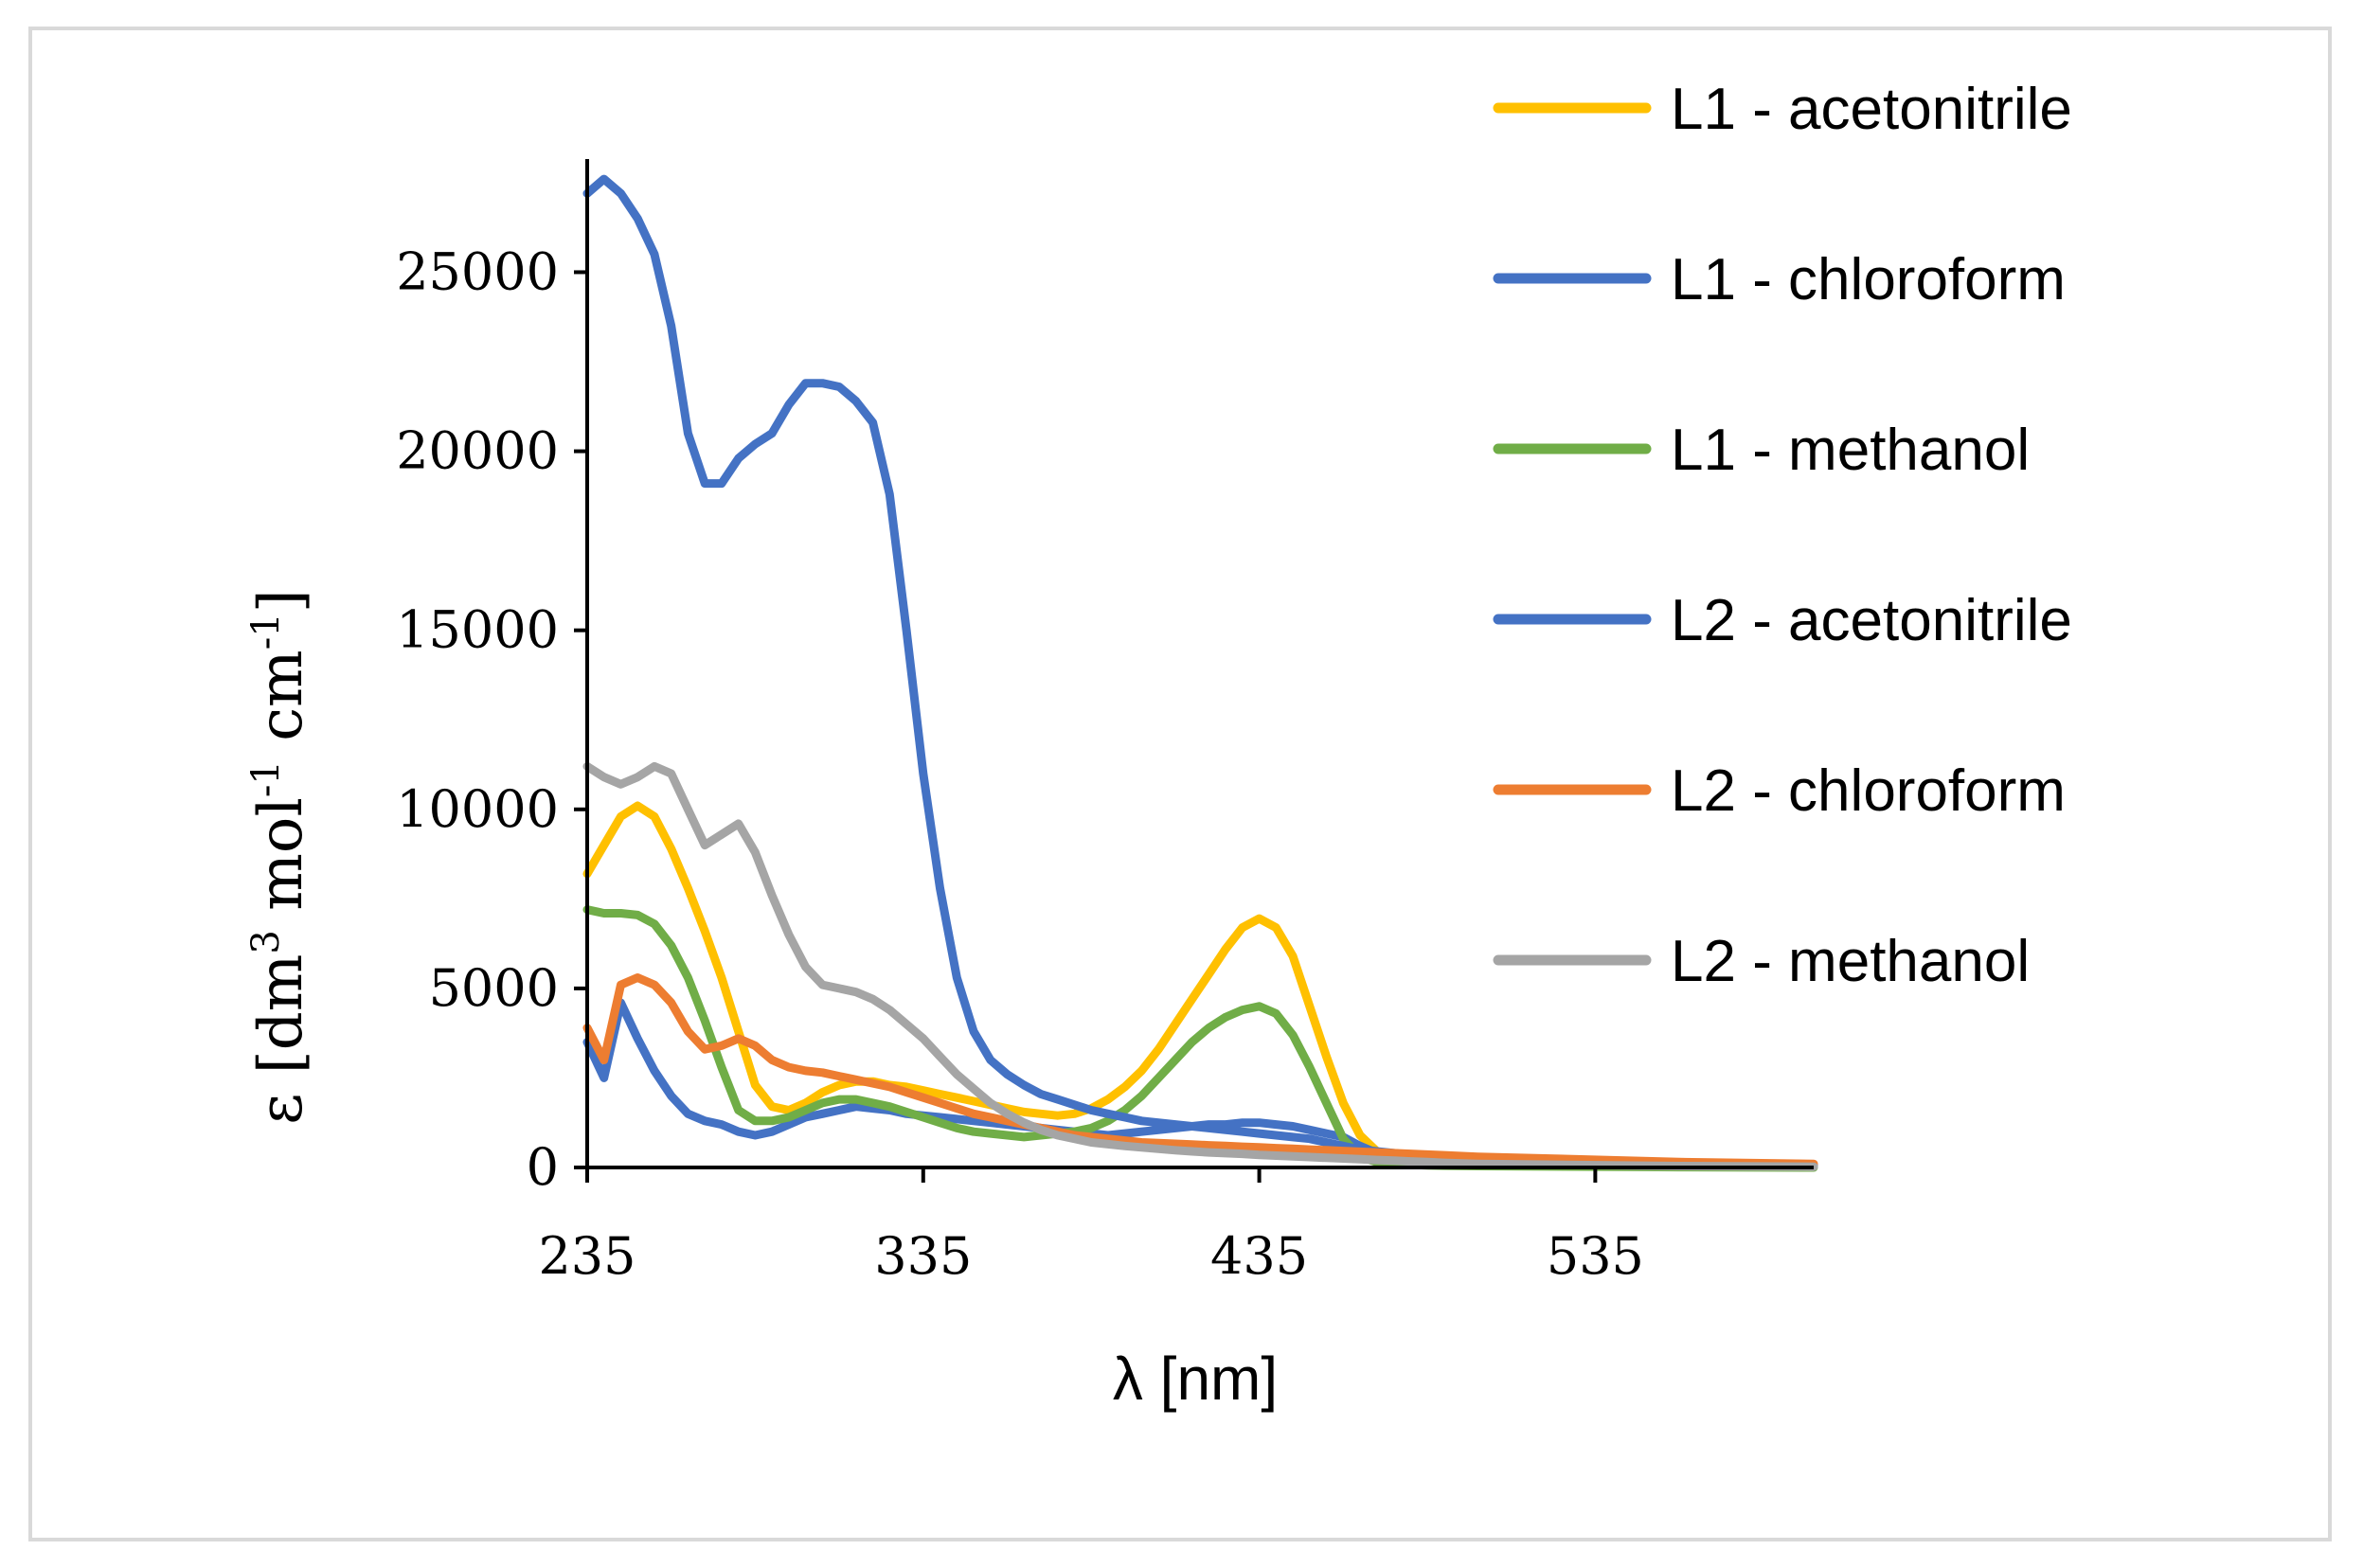 The width and height of the screenshot is (2363, 1568). Describe the element at coordinates (1872, 620) in the screenshot. I see `legend-label: L2 - acetonitrile` at that location.